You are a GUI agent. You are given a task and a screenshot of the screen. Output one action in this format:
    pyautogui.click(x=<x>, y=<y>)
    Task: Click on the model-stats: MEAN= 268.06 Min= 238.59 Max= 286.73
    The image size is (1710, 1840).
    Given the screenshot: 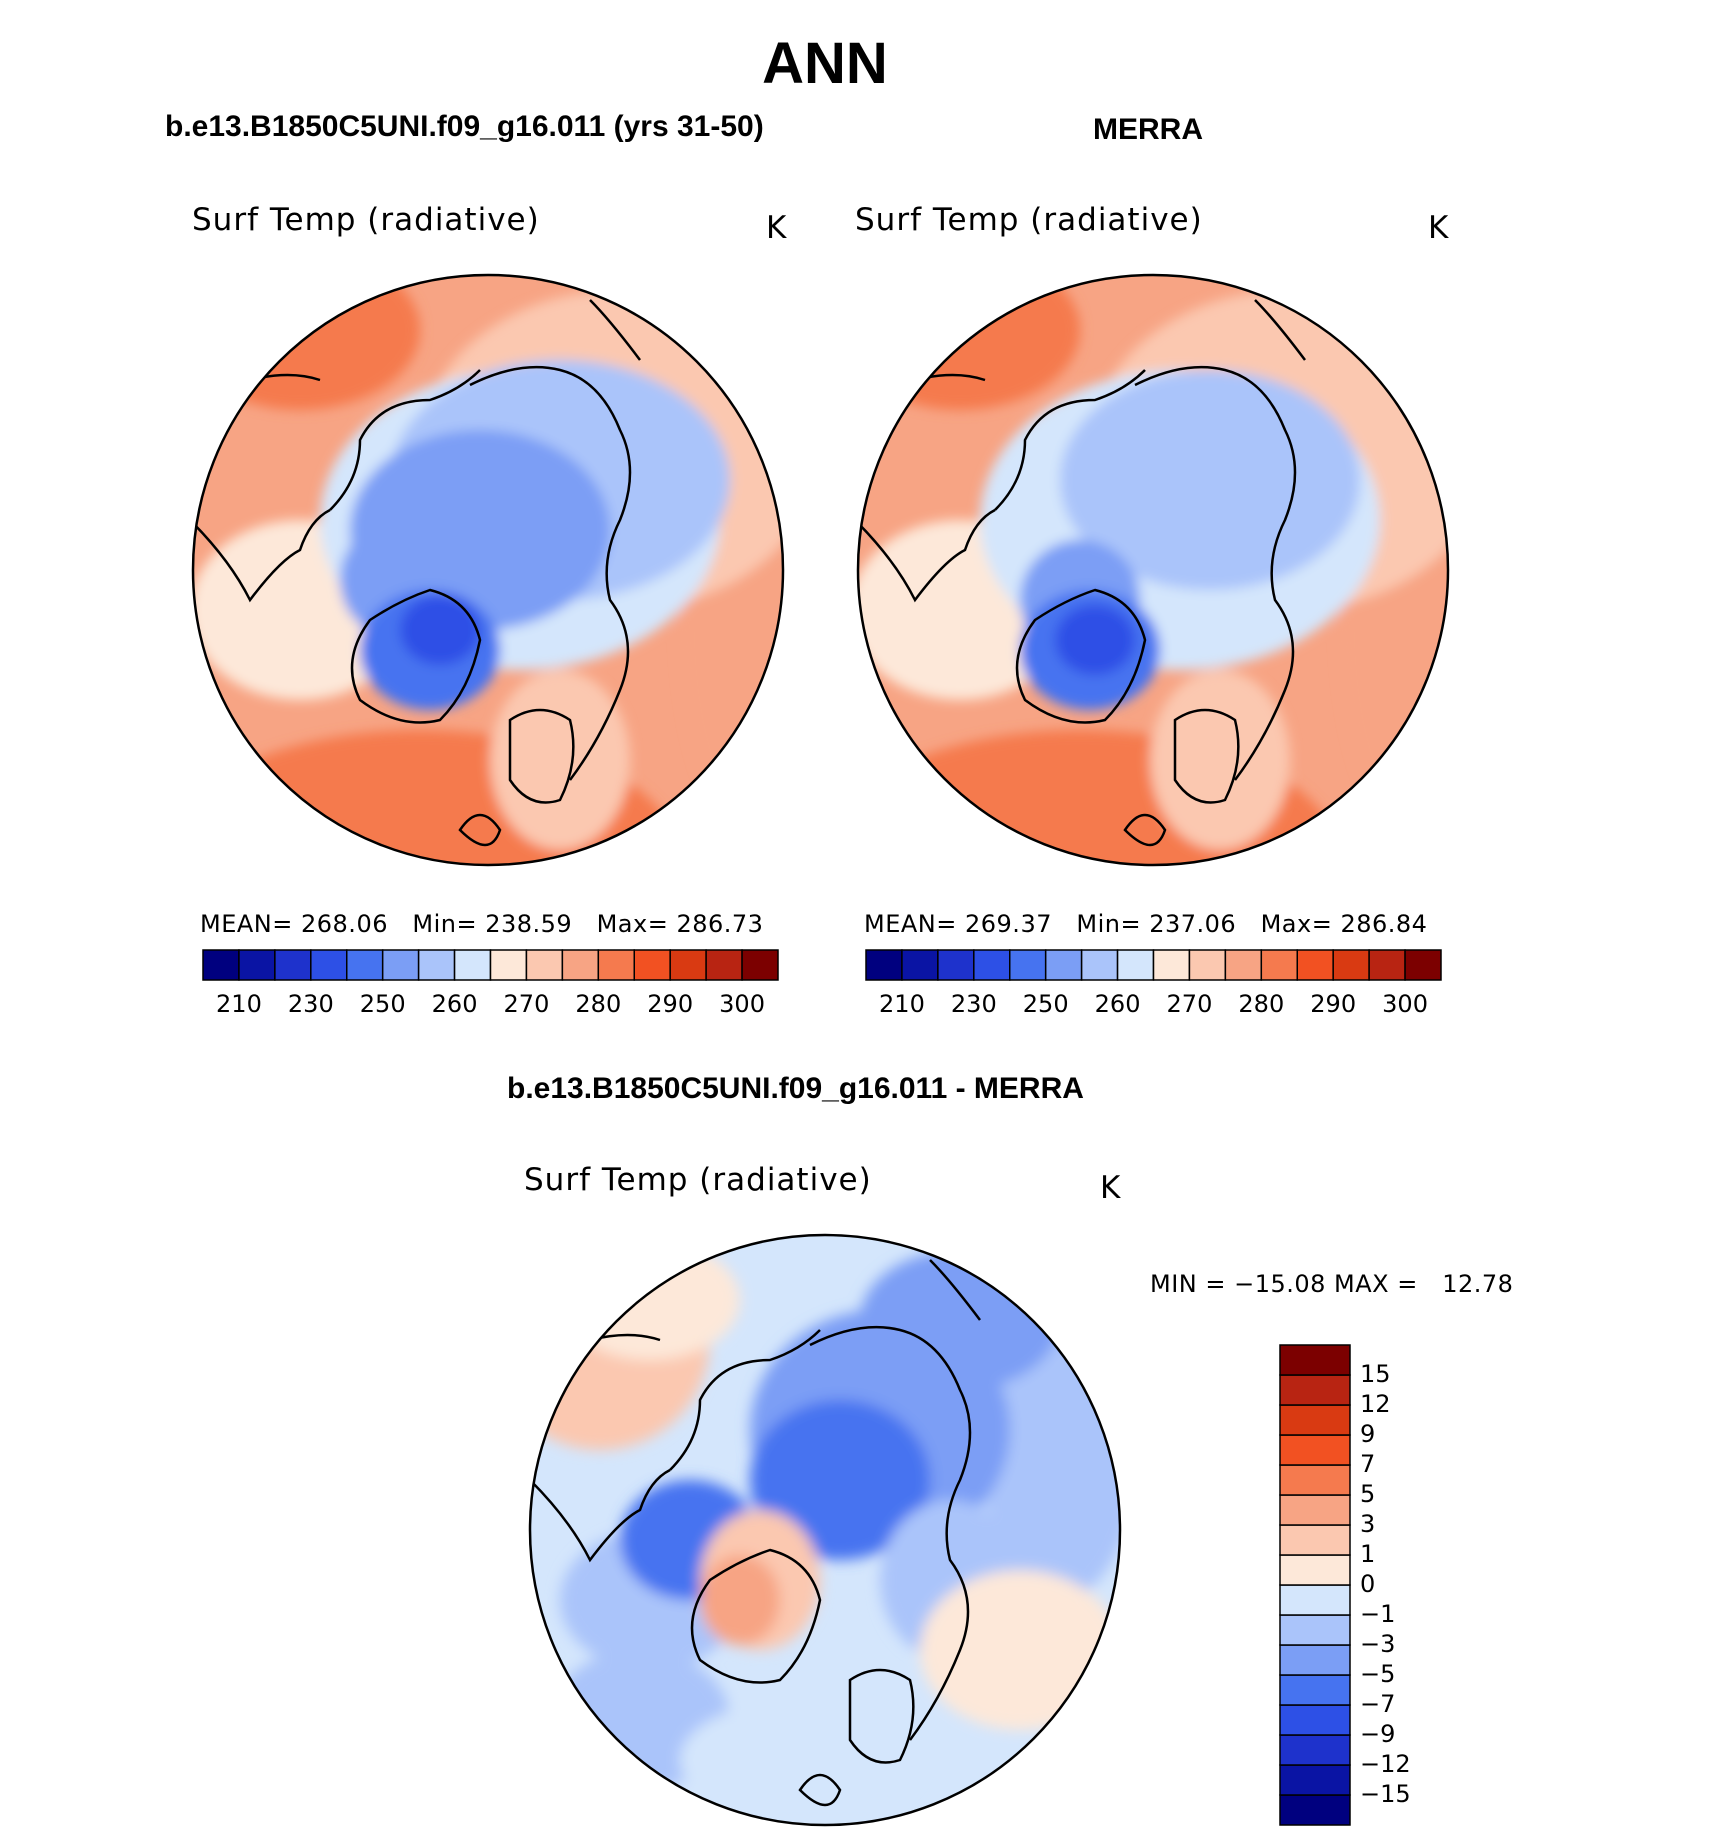 What is the action you would take?
    pyautogui.click(x=481, y=924)
    